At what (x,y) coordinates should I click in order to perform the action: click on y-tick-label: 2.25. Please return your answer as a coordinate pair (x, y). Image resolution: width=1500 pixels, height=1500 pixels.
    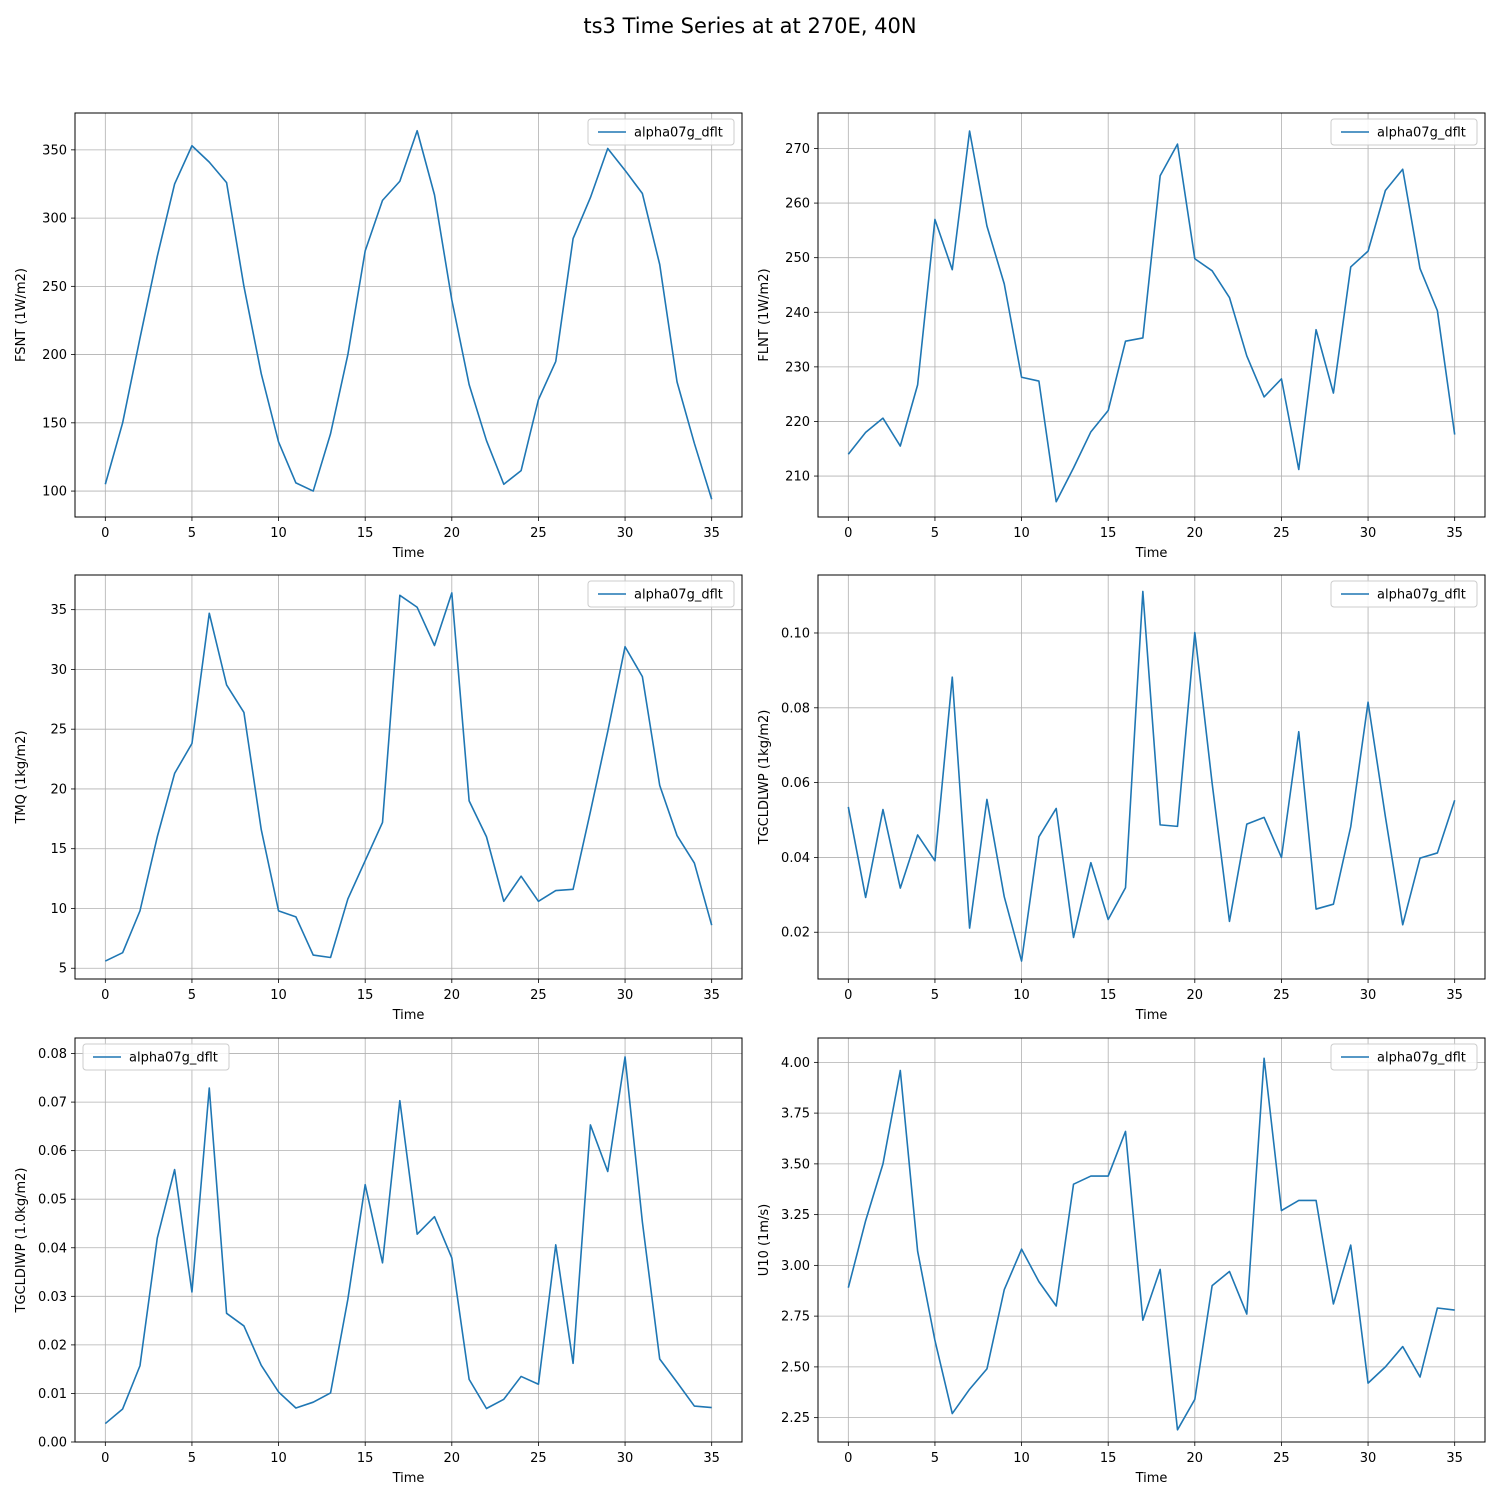
    Looking at the image, I should click on (795, 1418).